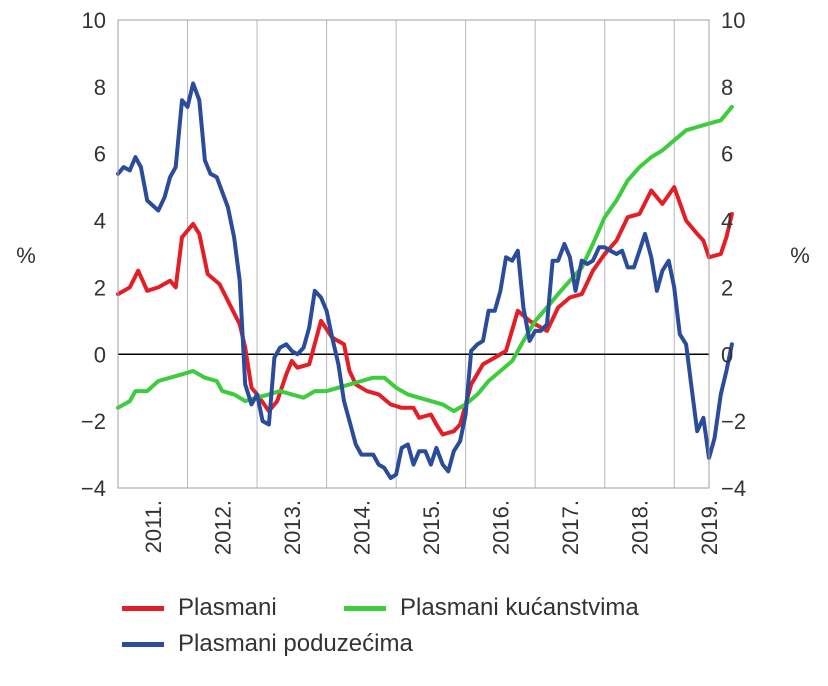 The height and width of the screenshot is (686, 828). What do you see at coordinates (733, 20) in the screenshot?
I see `y-tick-label-right: 10` at bounding box center [733, 20].